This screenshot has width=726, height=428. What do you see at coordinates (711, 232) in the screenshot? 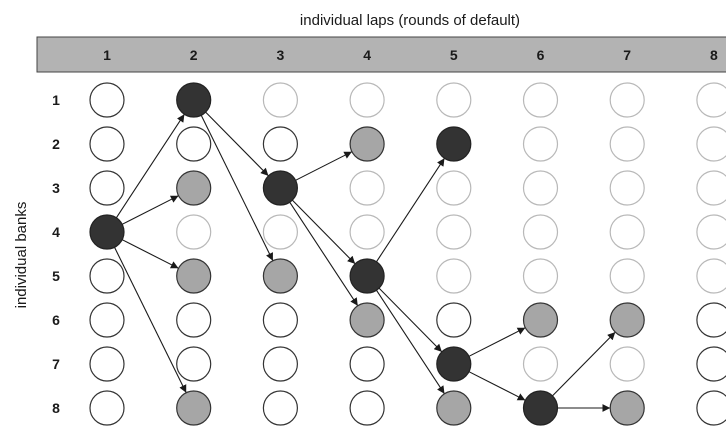
I see `bank-node-r4-c8` at bounding box center [711, 232].